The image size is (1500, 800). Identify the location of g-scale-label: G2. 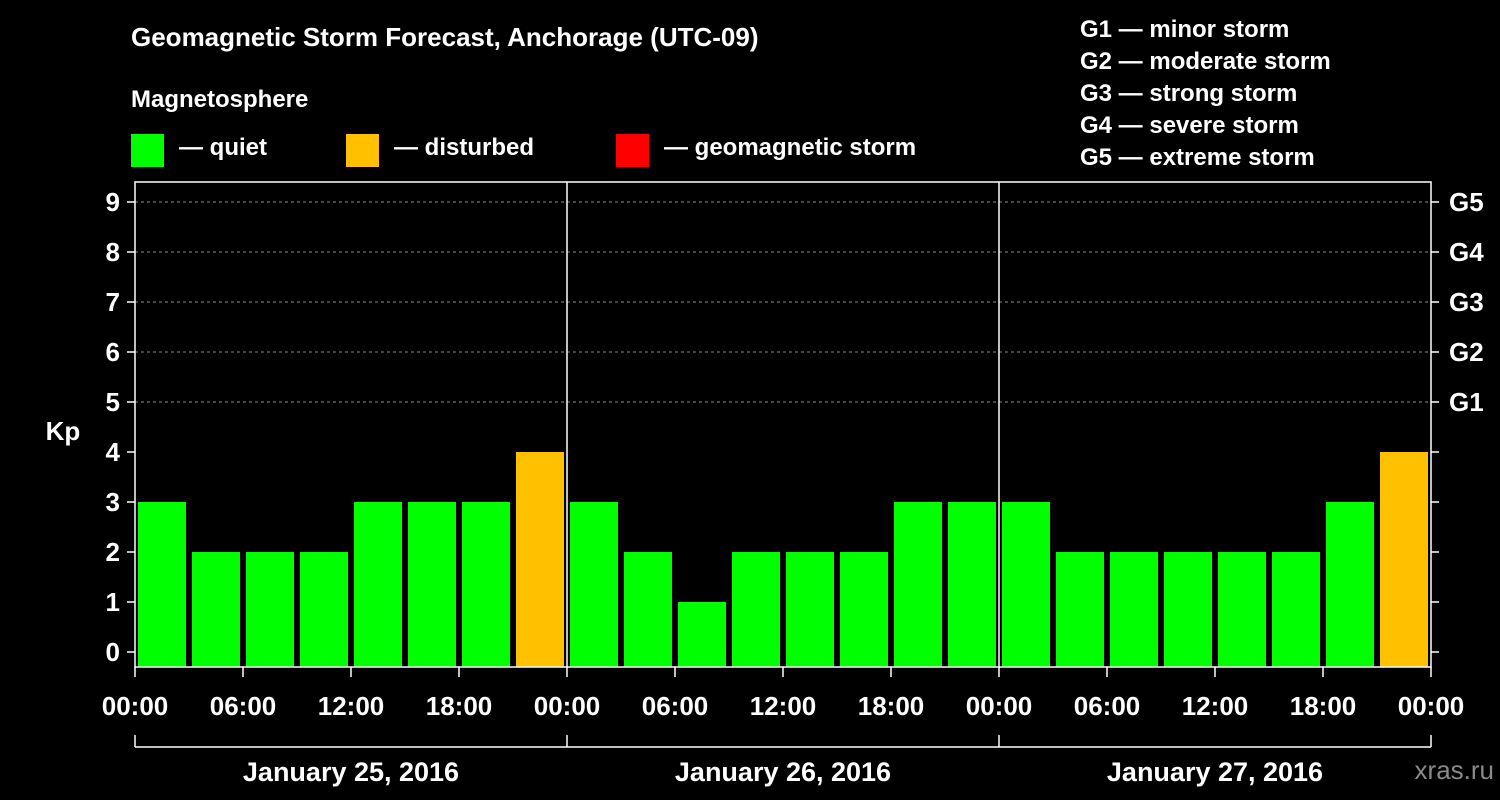
(1466, 352).